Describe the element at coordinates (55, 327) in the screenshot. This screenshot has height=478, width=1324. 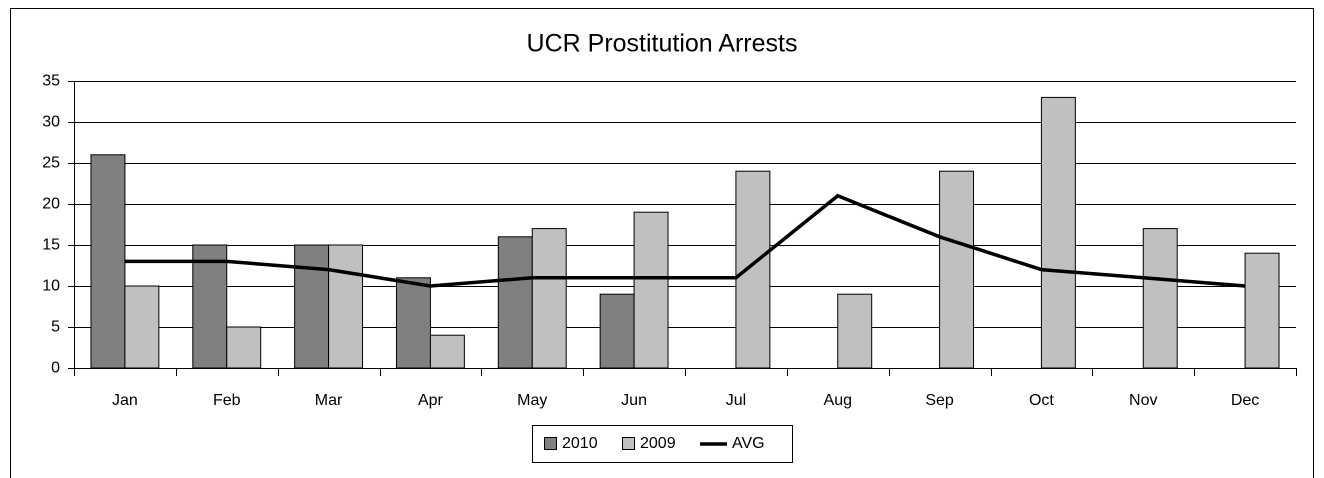
I see `y-tick-label: 5` at that location.